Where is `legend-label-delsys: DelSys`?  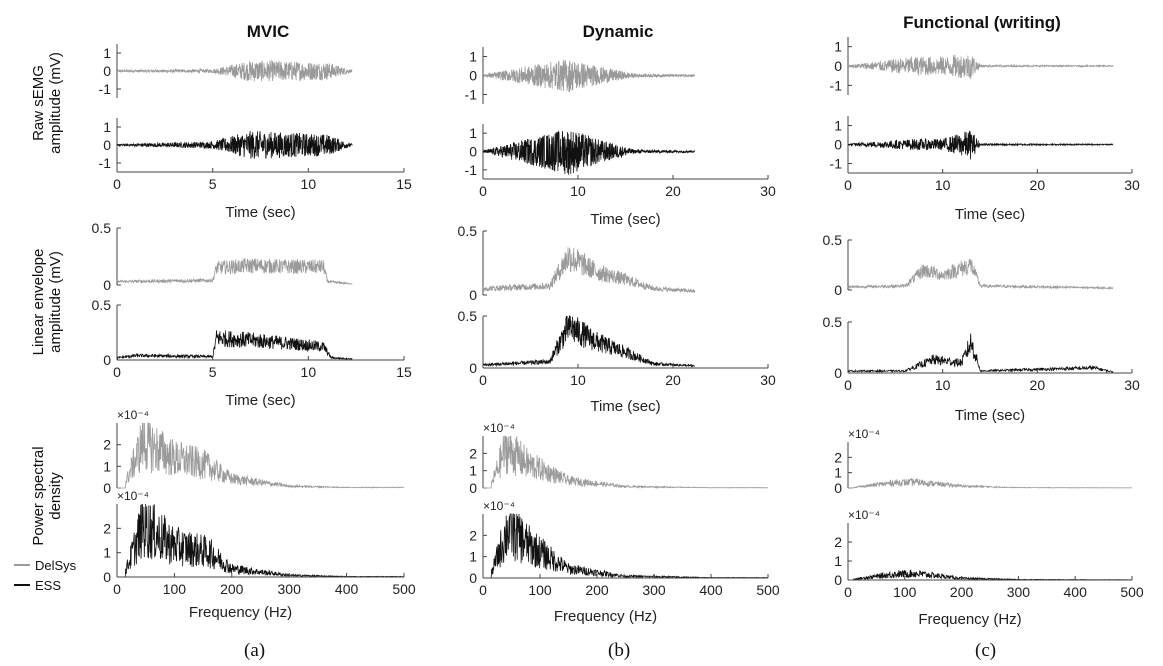 legend-label-delsys: DelSys is located at coordinates (56, 565).